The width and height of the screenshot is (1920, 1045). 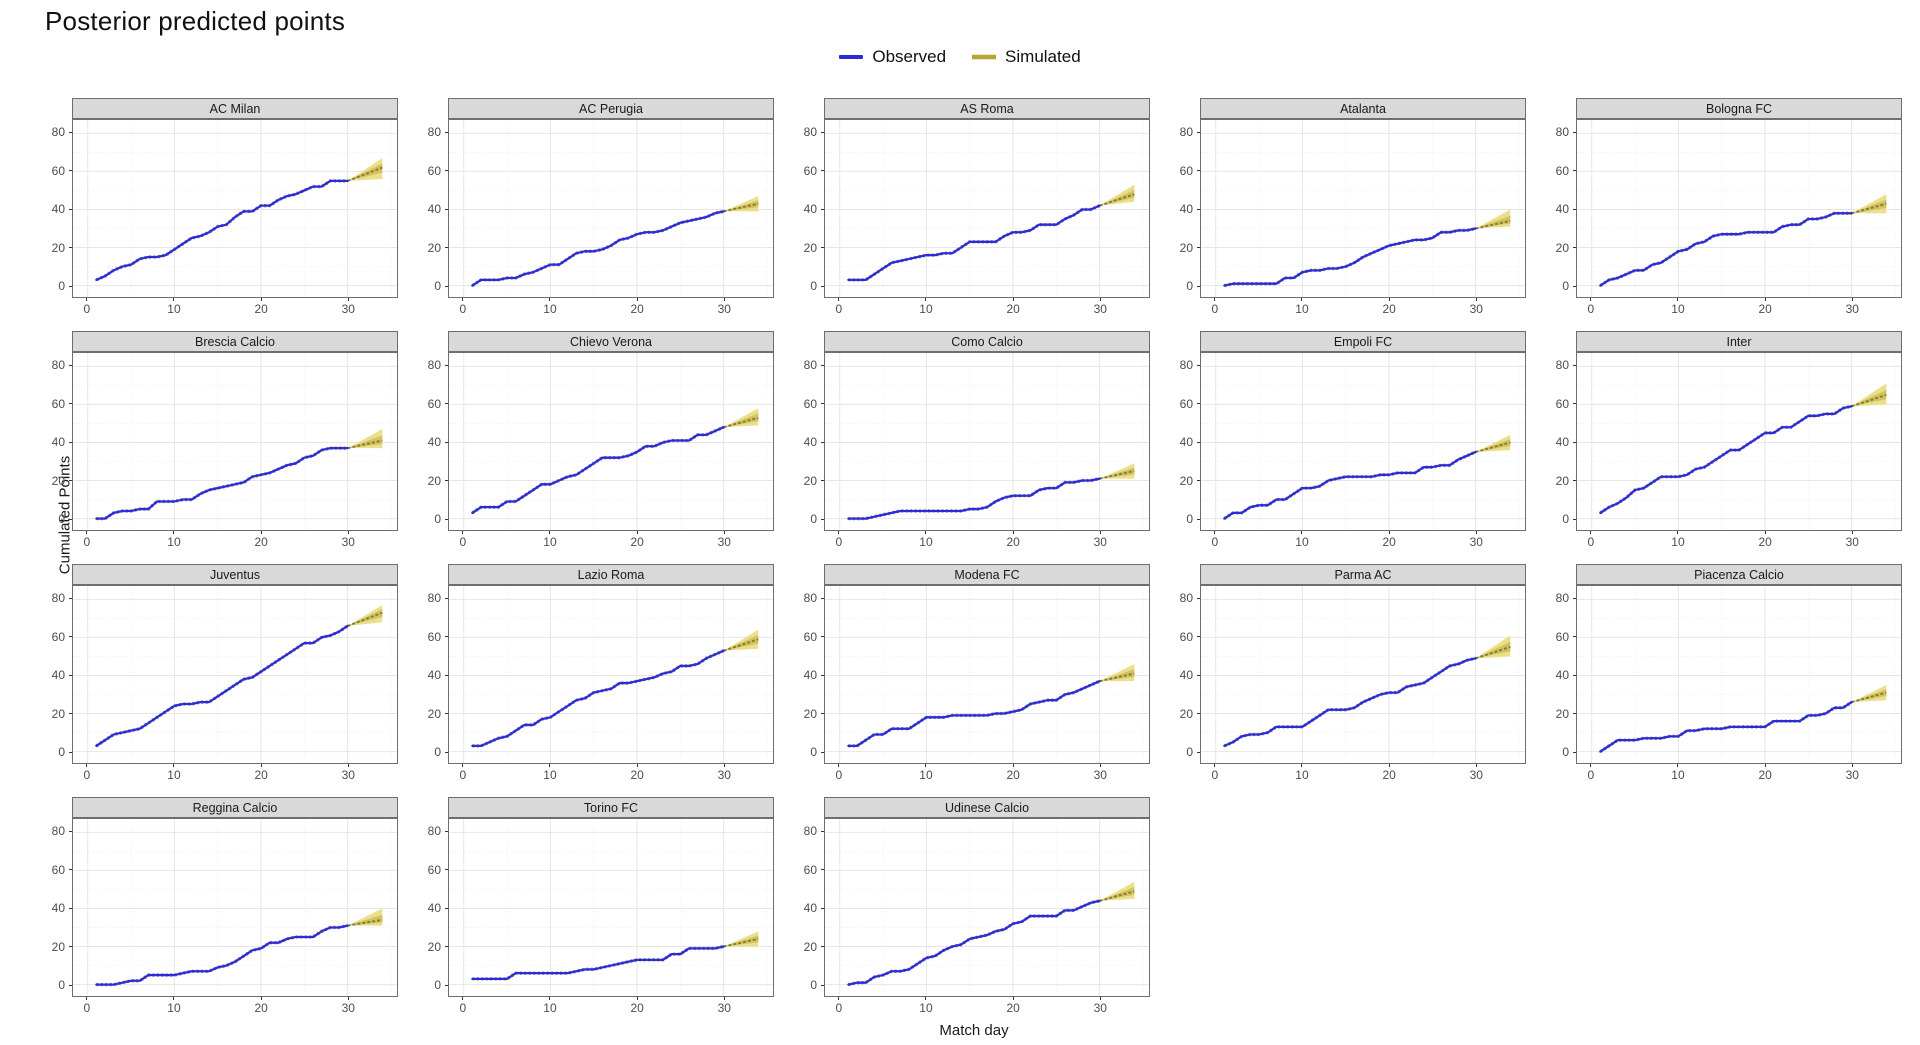 What do you see at coordinates (974, 1030) in the screenshot?
I see `x-axis-title: Match day` at bounding box center [974, 1030].